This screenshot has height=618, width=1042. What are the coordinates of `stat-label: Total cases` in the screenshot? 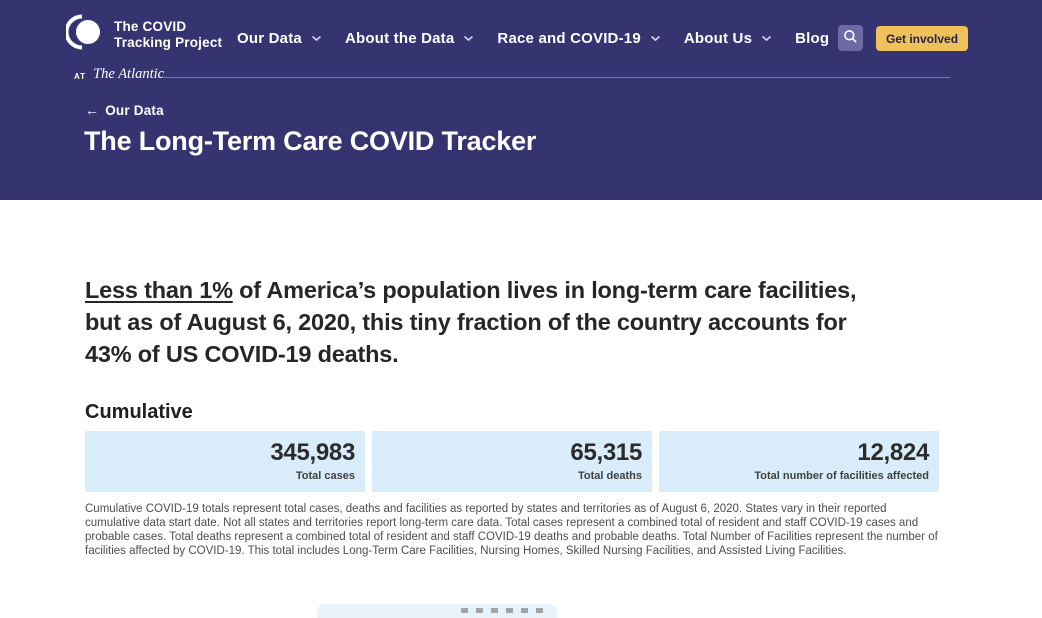 It's located at (325, 476).